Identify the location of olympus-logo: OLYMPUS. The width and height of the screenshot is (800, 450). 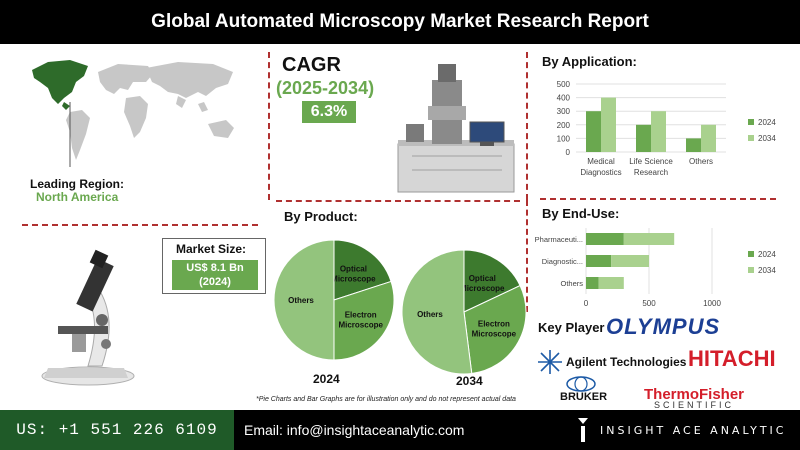
(663, 326).